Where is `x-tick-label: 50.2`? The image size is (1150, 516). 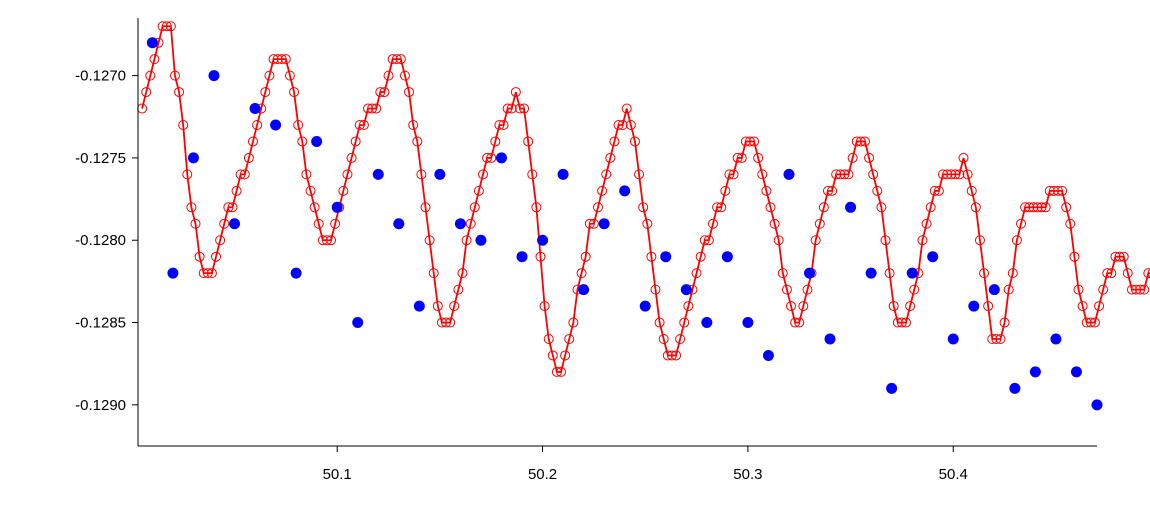
x-tick-label: 50.2 is located at coordinates (542, 474).